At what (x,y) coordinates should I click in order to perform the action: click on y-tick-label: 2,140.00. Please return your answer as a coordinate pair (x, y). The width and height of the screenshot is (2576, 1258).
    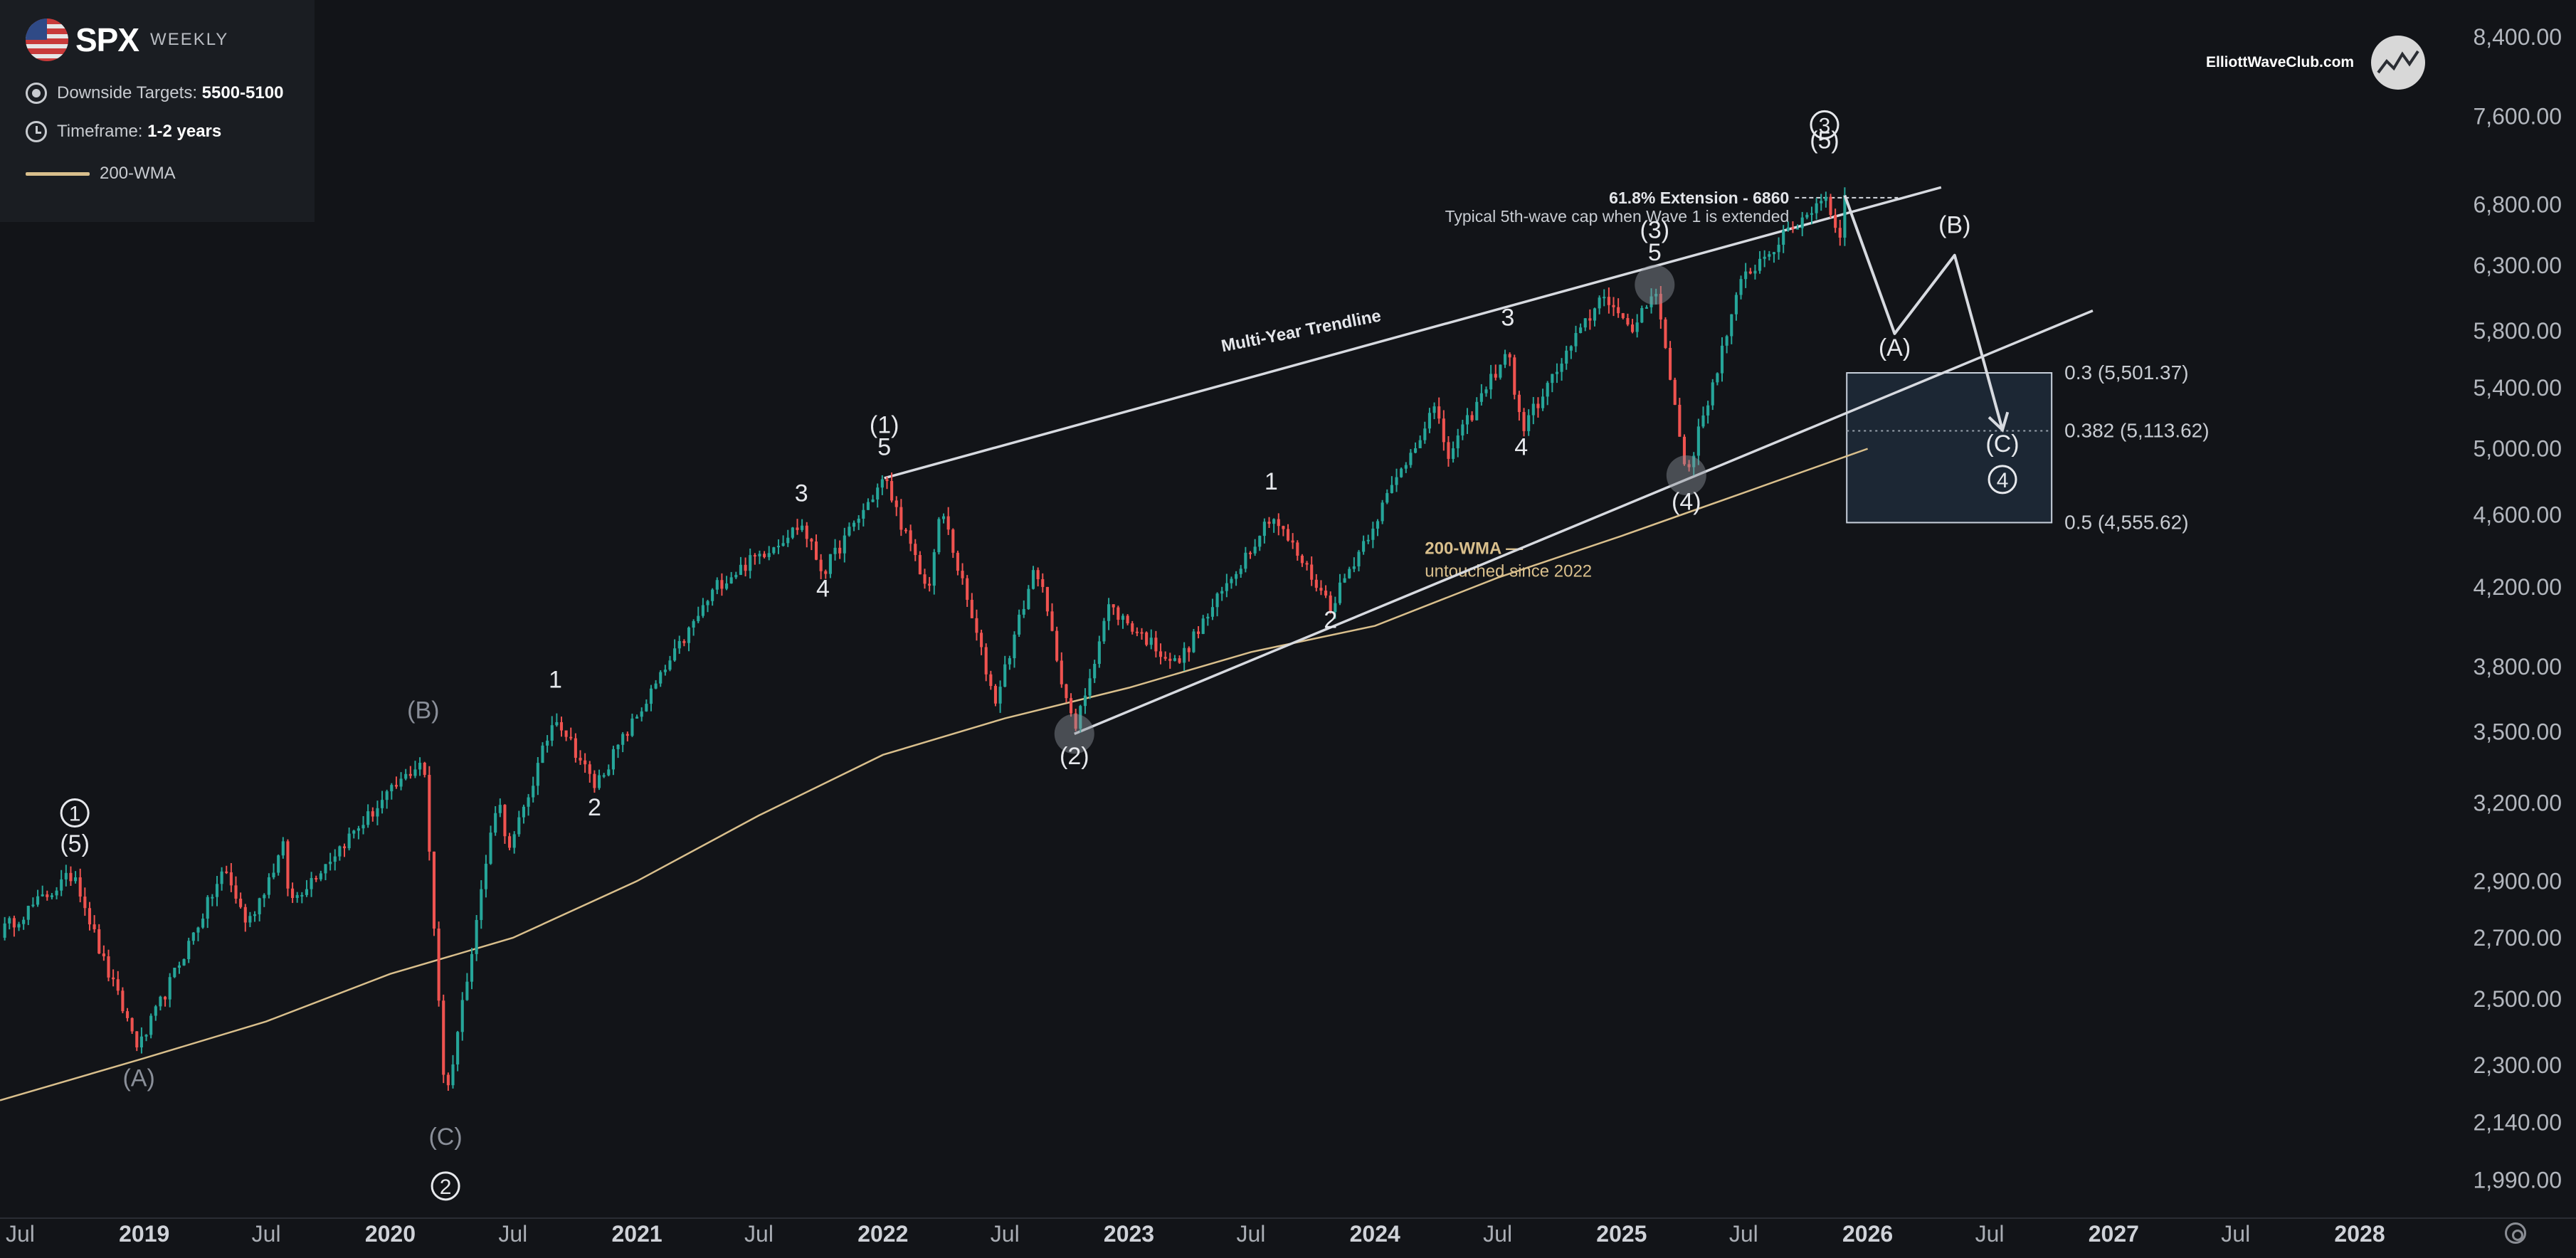
    Looking at the image, I should click on (2517, 1122).